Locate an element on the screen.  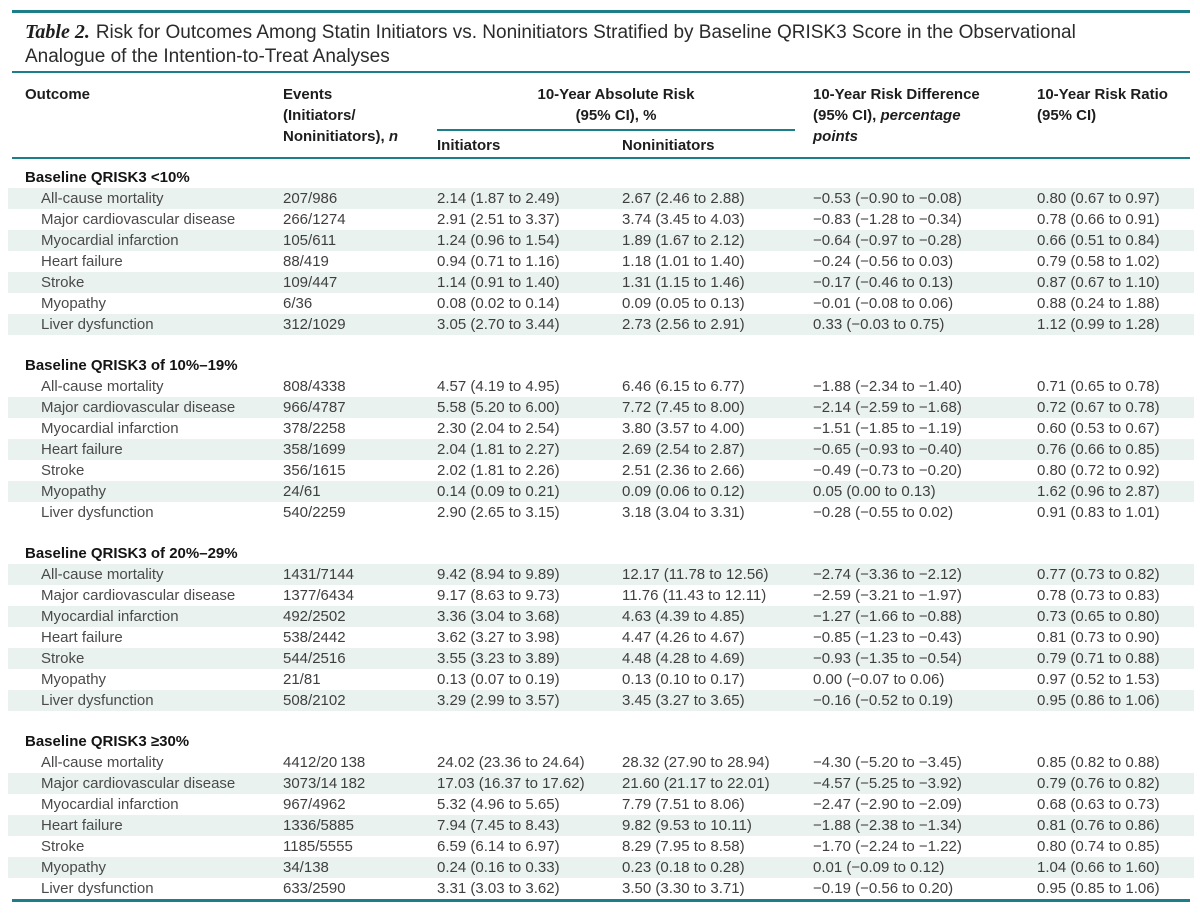
initiators-risk-cell: 1.14 (0.91 to 1.40) is located at coordinates (498, 282).